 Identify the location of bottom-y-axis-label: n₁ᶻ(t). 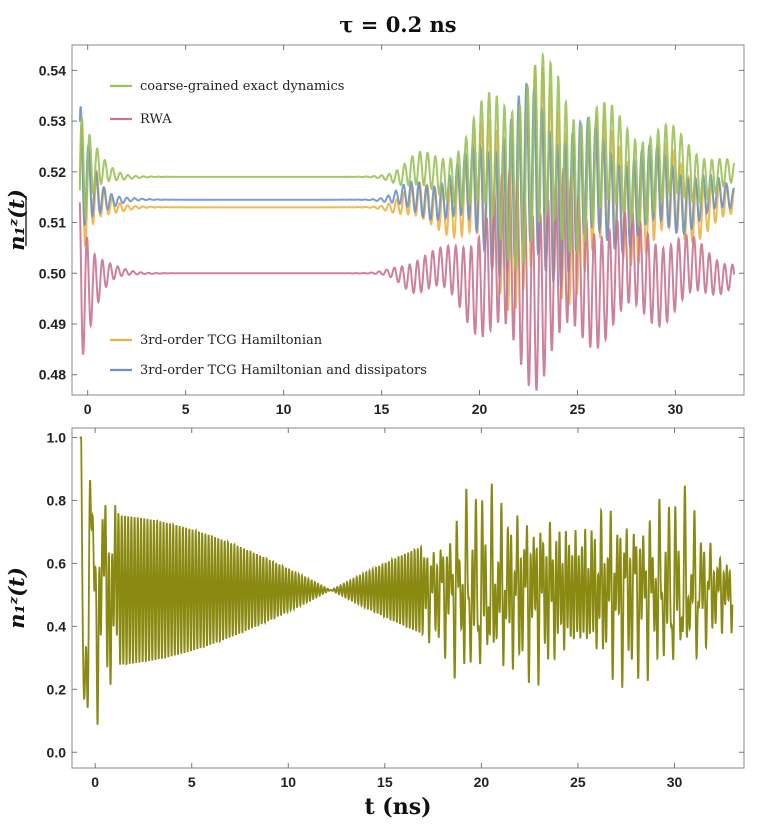
(16, 598).